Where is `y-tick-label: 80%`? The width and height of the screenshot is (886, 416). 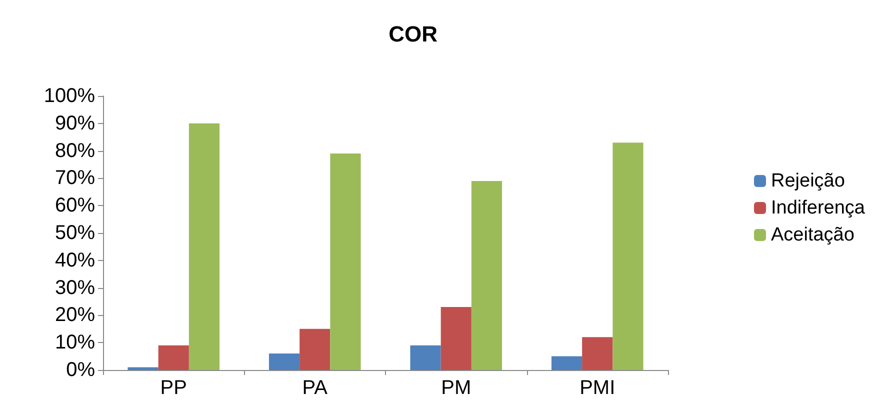 y-tick-label: 80% is located at coordinates (75, 151).